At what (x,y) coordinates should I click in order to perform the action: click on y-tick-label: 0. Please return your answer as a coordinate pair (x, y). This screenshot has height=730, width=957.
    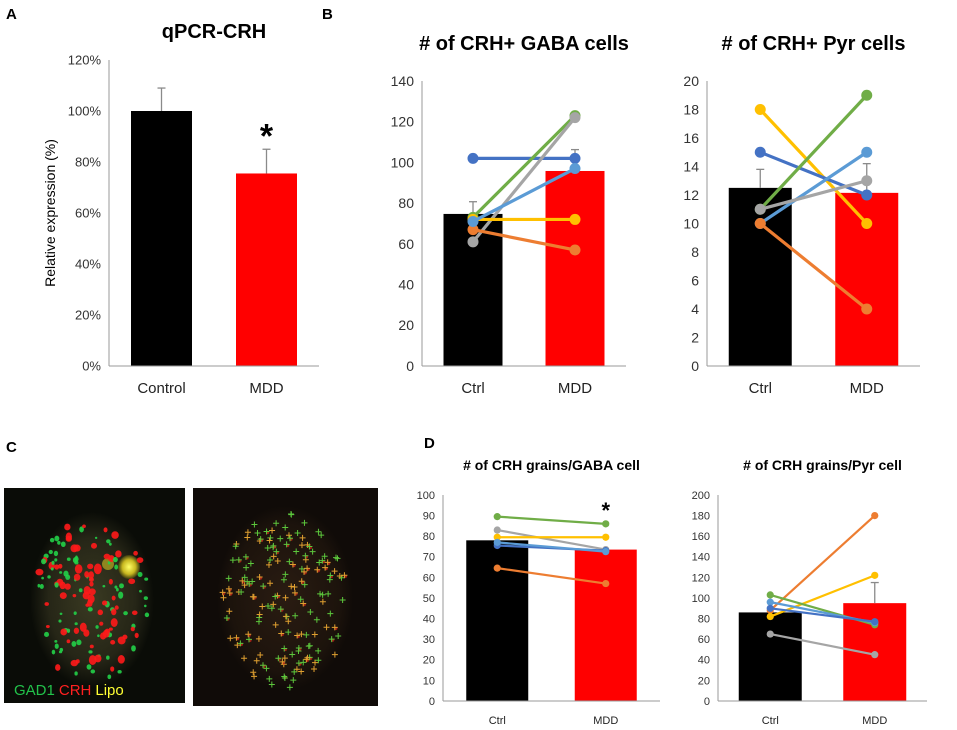
    Looking at the image, I should click on (410, 366).